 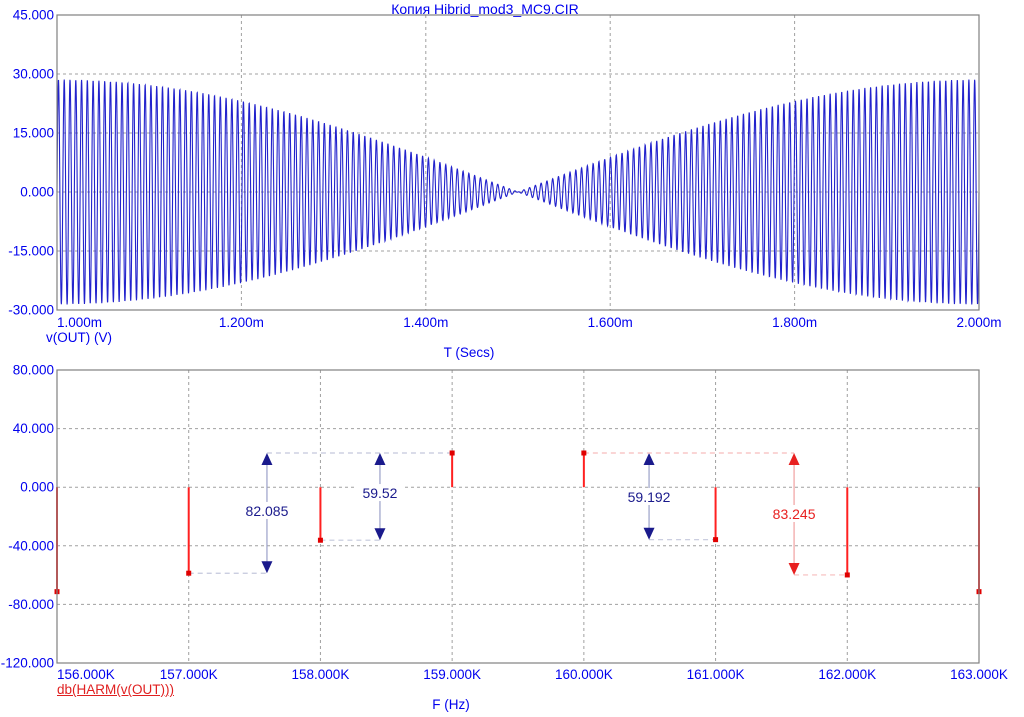 I want to click on x-tick-label: 1.400m, so click(x=425, y=322).